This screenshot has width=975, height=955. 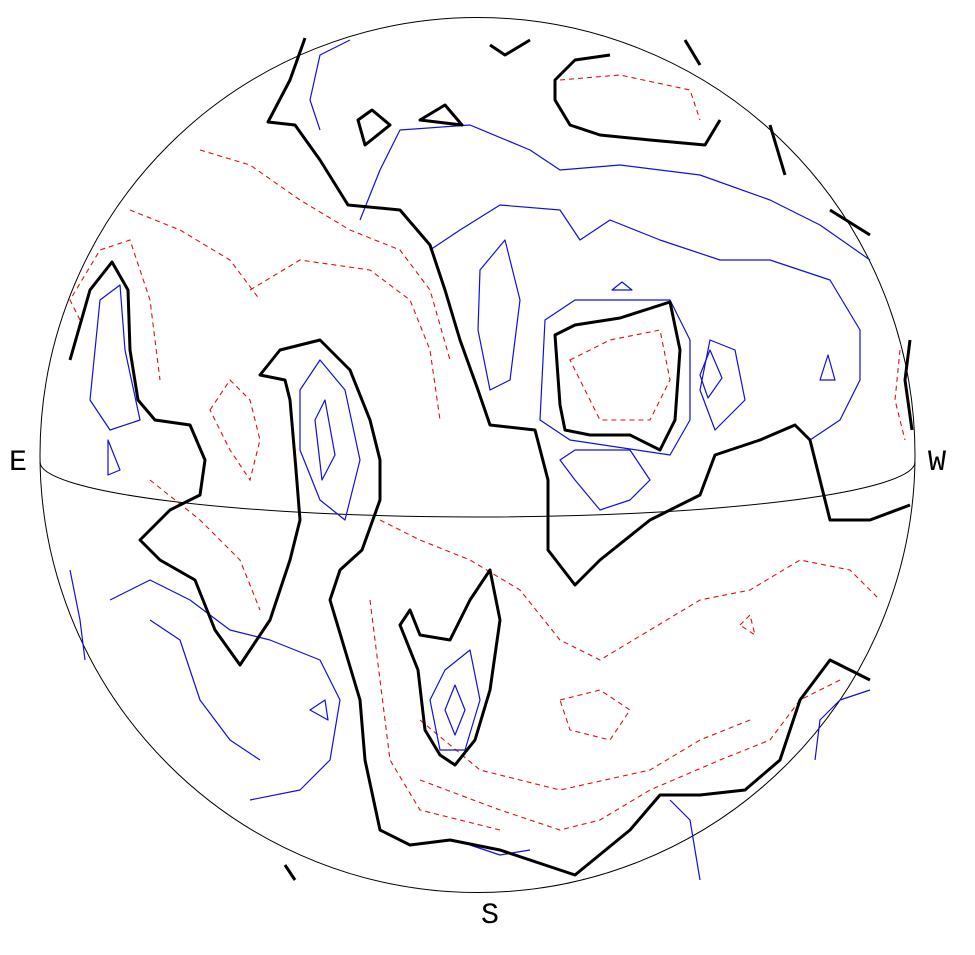 What do you see at coordinates (490, 916) in the screenshot?
I see `south-label: S` at bounding box center [490, 916].